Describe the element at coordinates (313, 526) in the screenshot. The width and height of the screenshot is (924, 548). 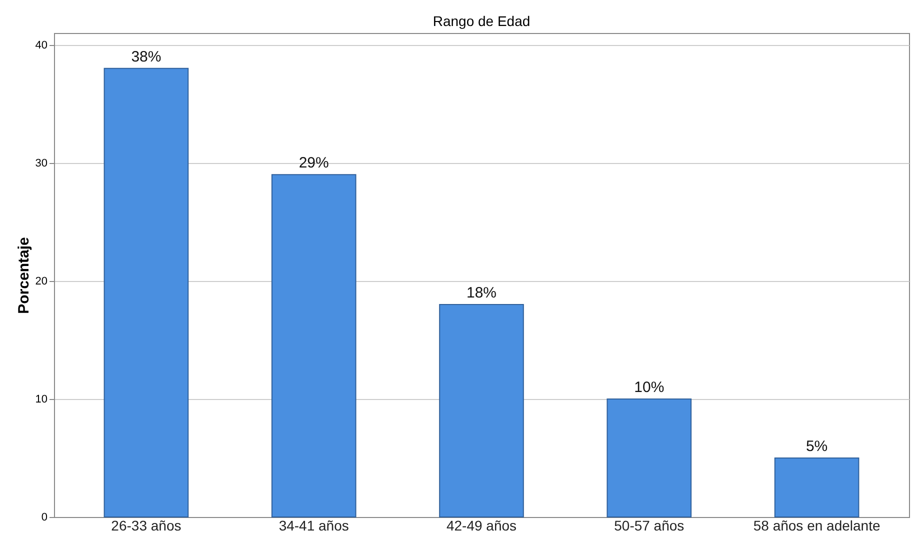
I see `x-tick-label: 34-41 años` at that location.